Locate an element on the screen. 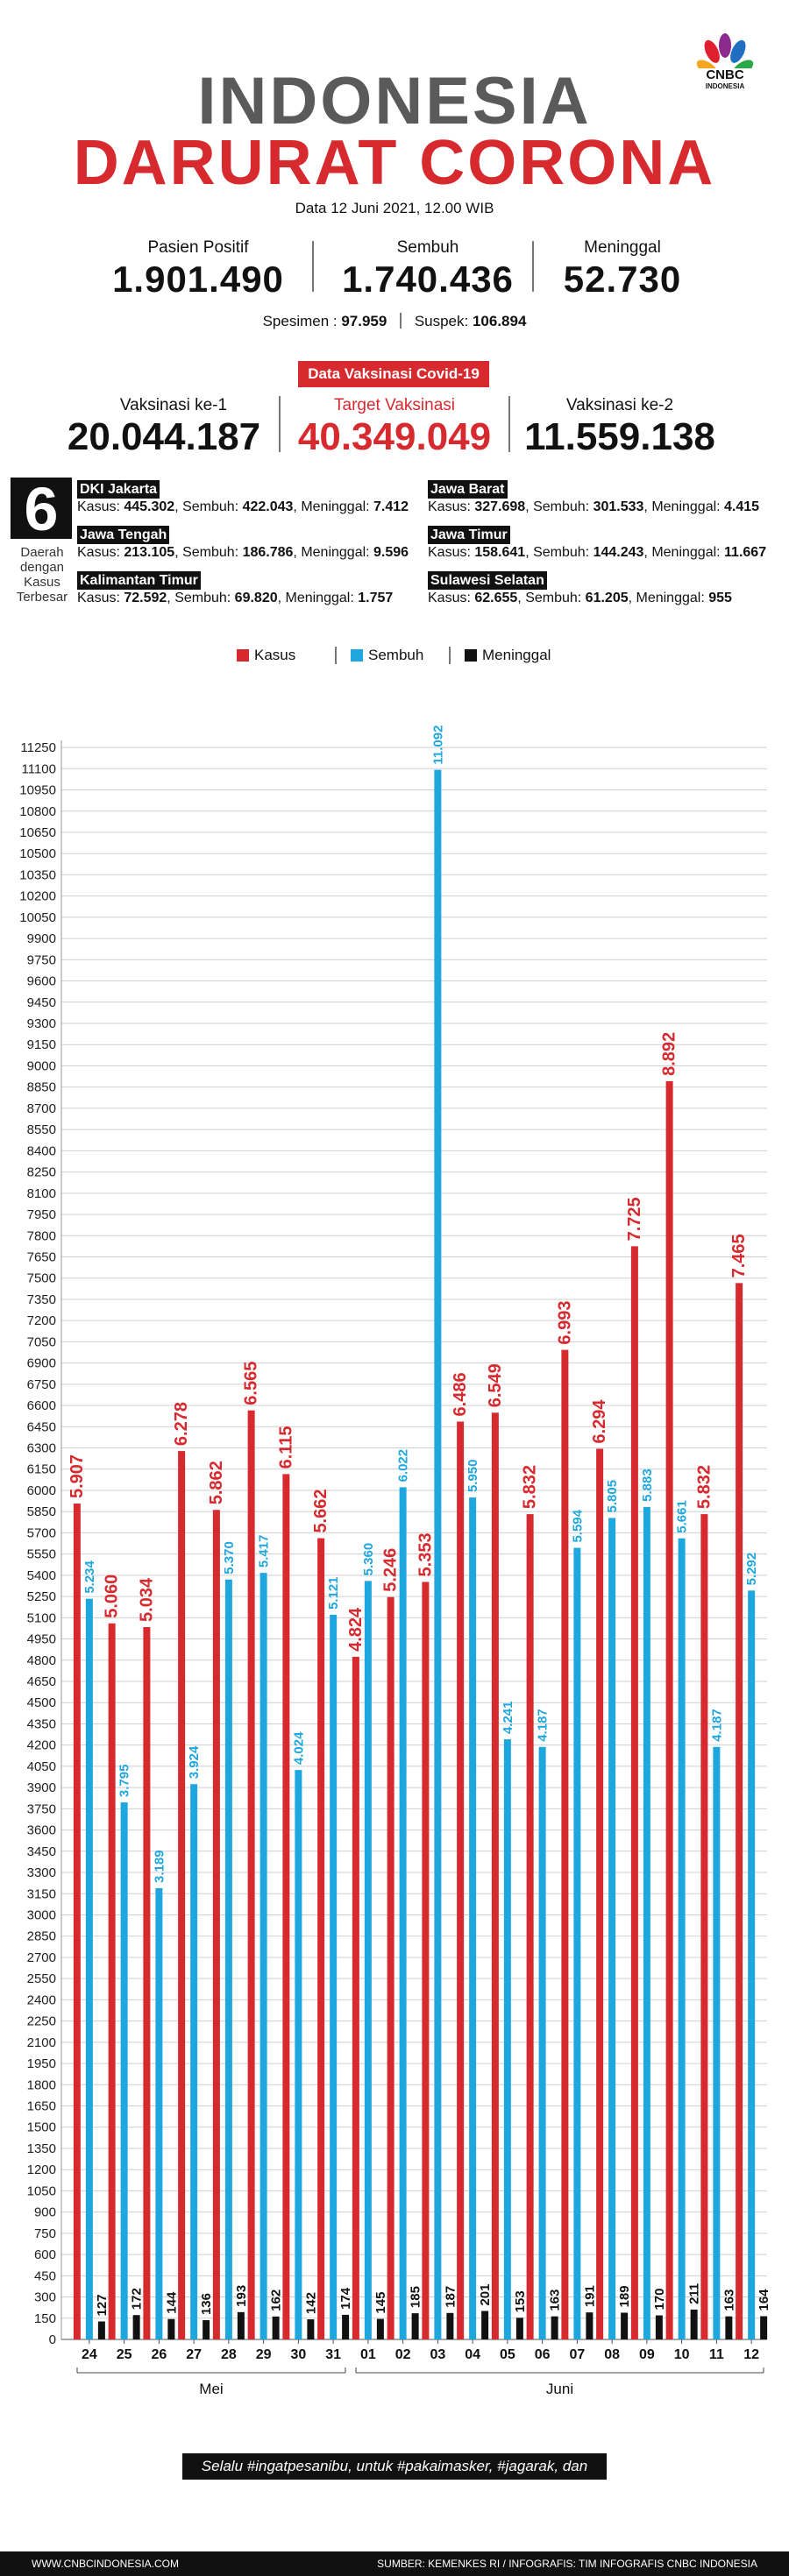  legend-kasus: Kasus is located at coordinates (266, 655).